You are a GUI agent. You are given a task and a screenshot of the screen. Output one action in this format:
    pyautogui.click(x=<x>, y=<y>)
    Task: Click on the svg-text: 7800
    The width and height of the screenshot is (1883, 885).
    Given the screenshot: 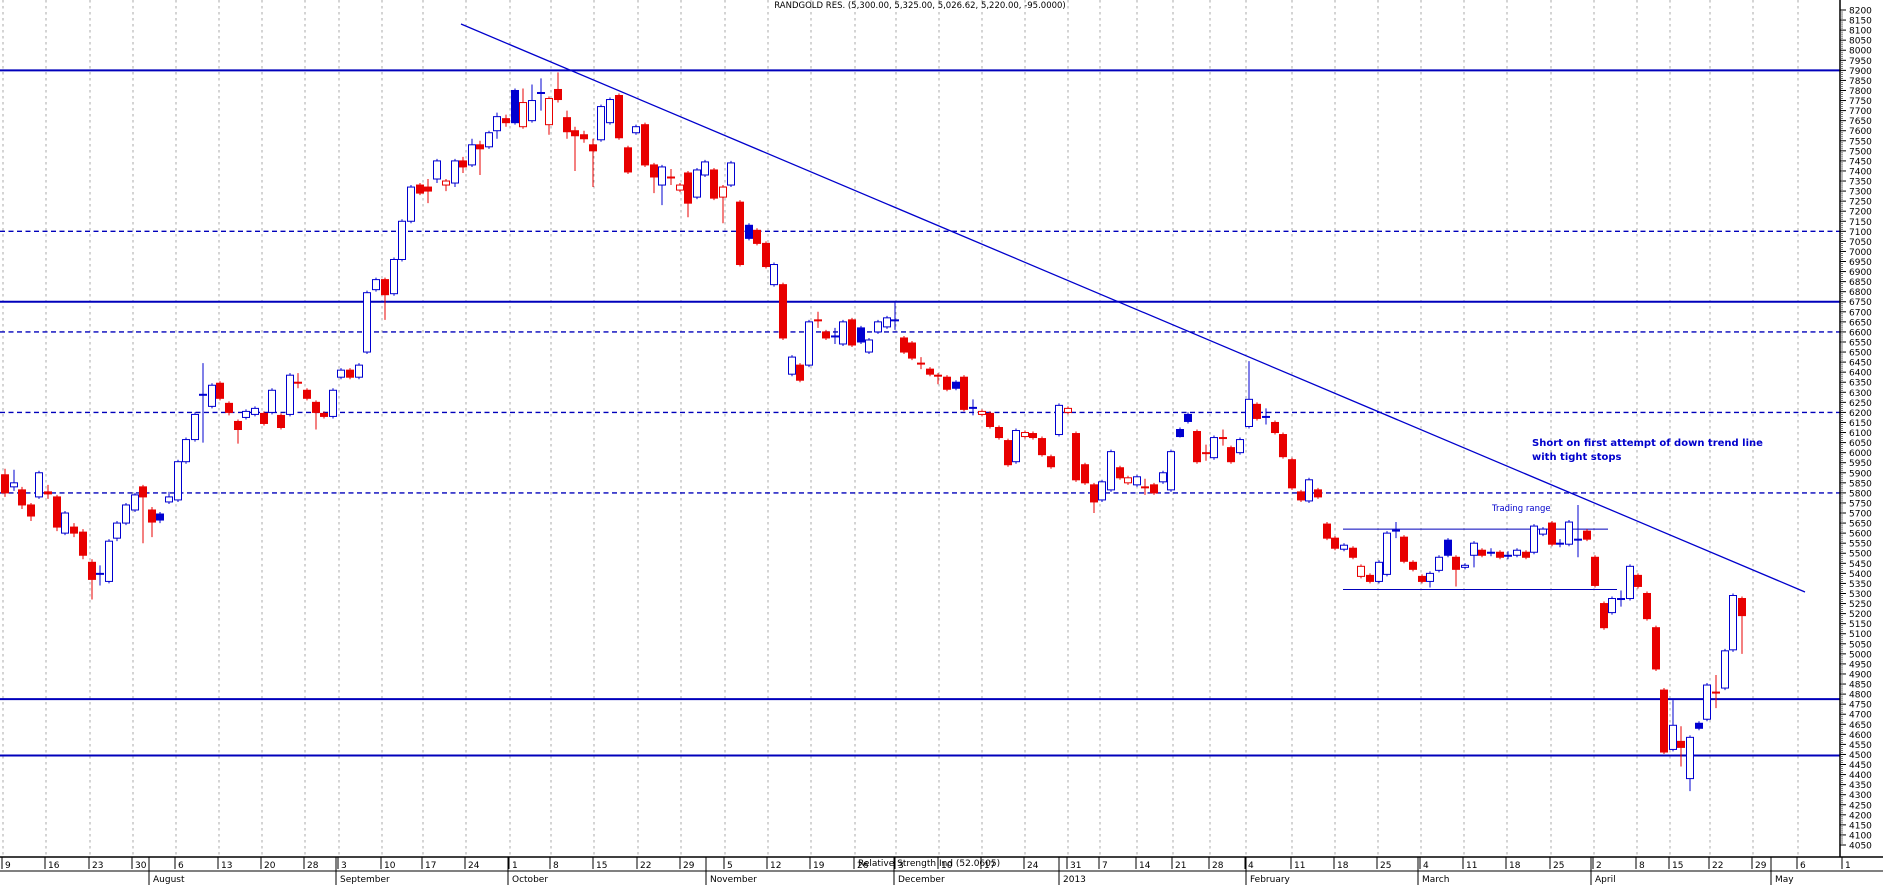 What is the action you would take?
    pyautogui.click(x=1860, y=92)
    